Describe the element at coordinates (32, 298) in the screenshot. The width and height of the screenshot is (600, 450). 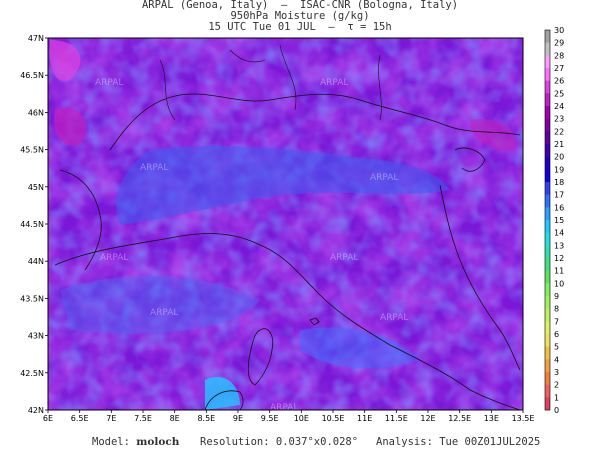
I see `y-tick-label: 43.5N` at that location.